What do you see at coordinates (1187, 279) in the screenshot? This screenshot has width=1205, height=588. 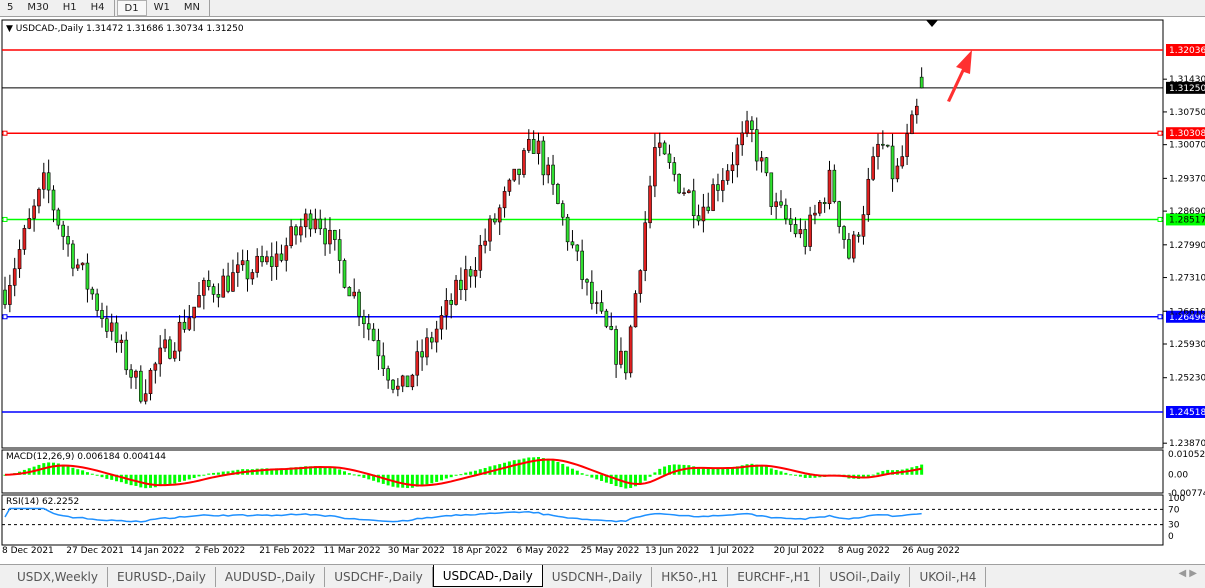 I see `price-tick-label: 1.27310` at bounding box center [1187, 279].